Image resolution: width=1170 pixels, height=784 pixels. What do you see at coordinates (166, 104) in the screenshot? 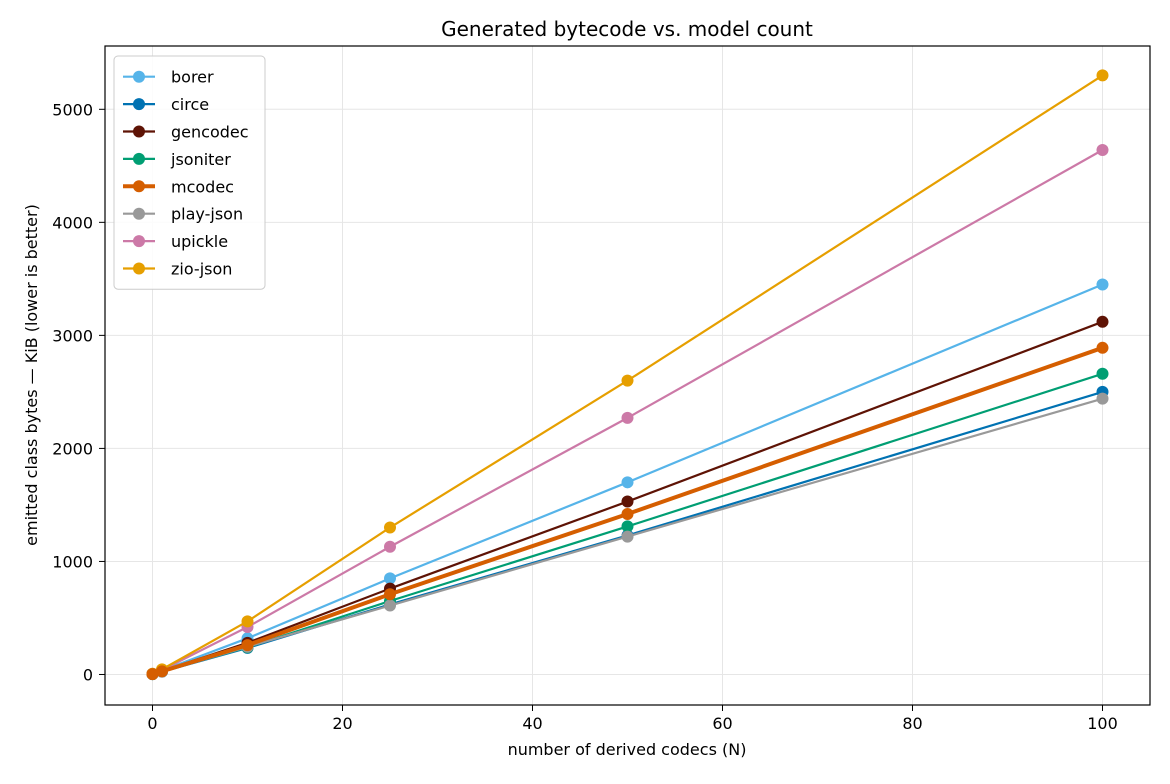
I see `legend-item-circe: circe` at bounding box center [166, 104].